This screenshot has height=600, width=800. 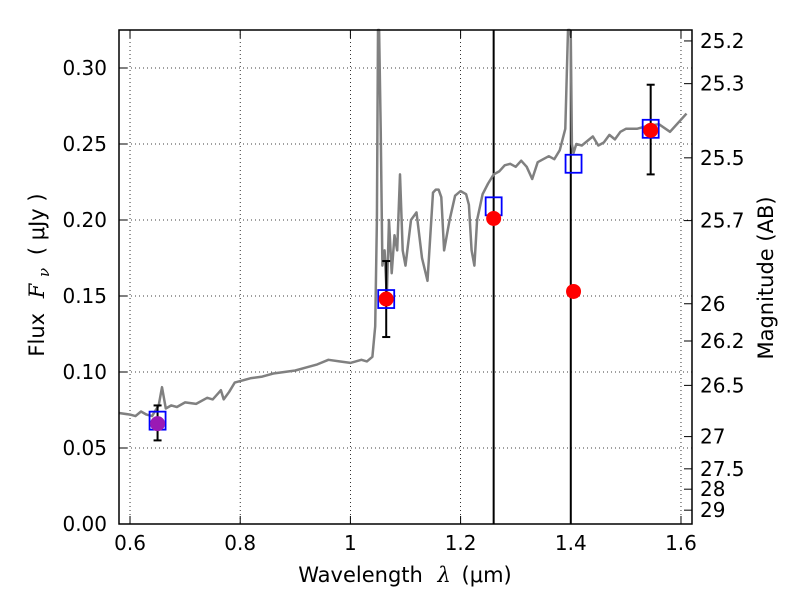 I want to click on mag-tick-label: 27.5, so click(x=722, y=469).